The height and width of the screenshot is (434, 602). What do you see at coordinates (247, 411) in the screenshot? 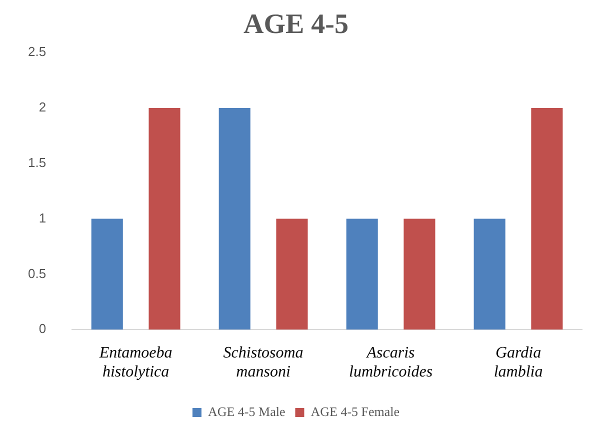
I see `legend-label: AGE 4-5 Male` at bounding box center [247, 411].